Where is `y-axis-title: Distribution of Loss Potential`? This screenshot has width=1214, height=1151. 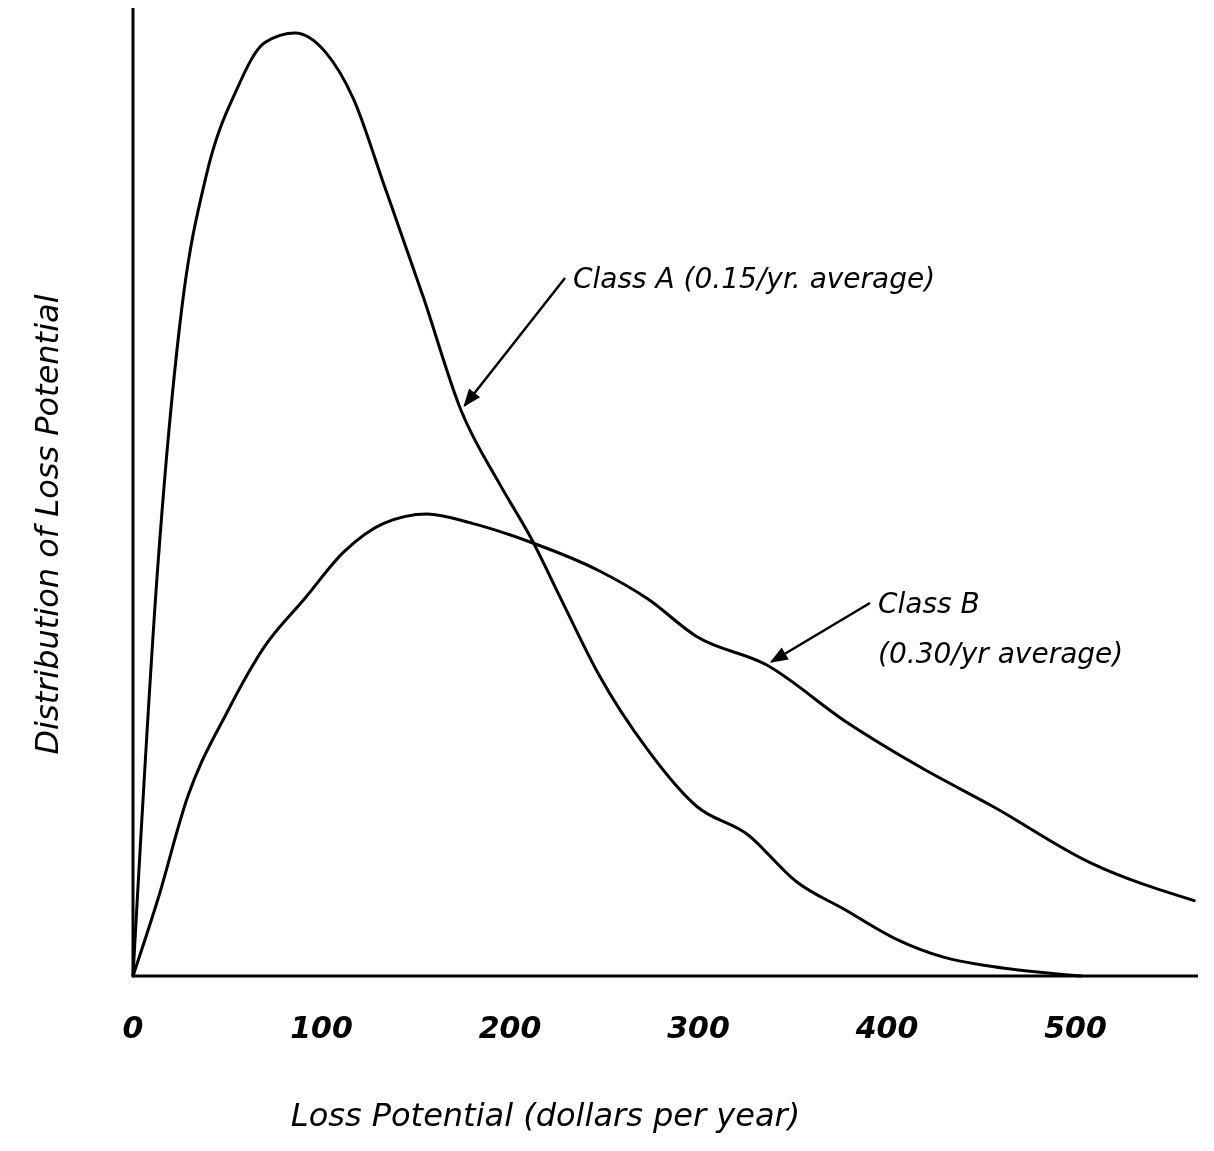 y-axis-title: Distribution of Loss Potential is located at coordinates (47, 524).